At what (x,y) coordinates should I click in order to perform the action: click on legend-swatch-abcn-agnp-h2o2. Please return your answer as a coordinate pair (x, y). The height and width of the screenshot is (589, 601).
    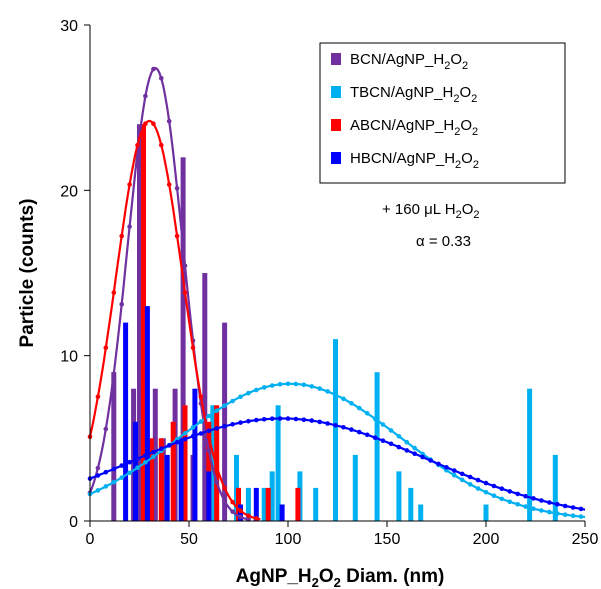
    Looking at the image, I should click on (336, 125).